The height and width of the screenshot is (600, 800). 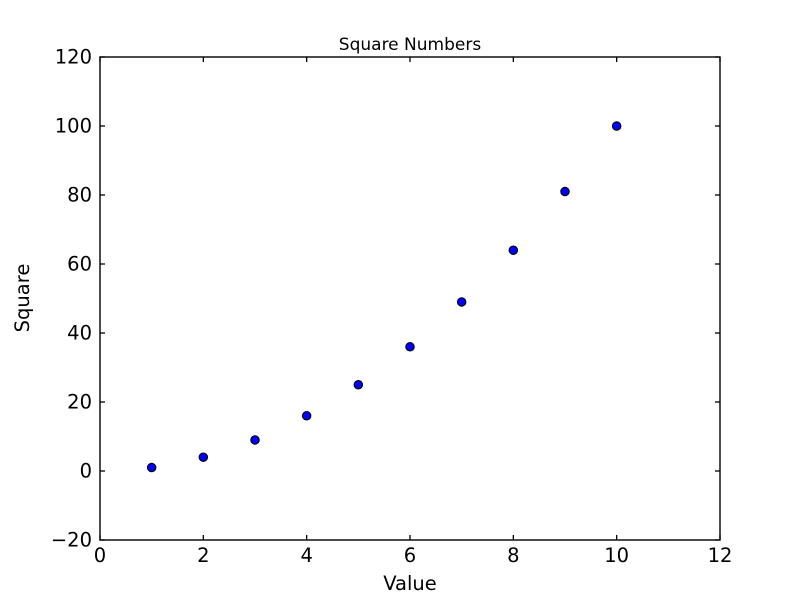 I want to click on x-tick-label: 2, so click(x=203, y=555).